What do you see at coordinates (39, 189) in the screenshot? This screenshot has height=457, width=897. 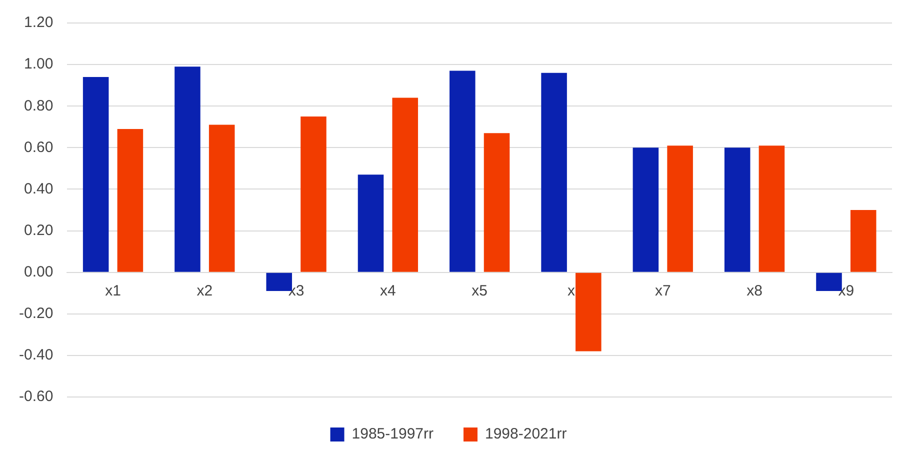 I see `y-tick-label: 0.40` at bounding box center [39, 189].